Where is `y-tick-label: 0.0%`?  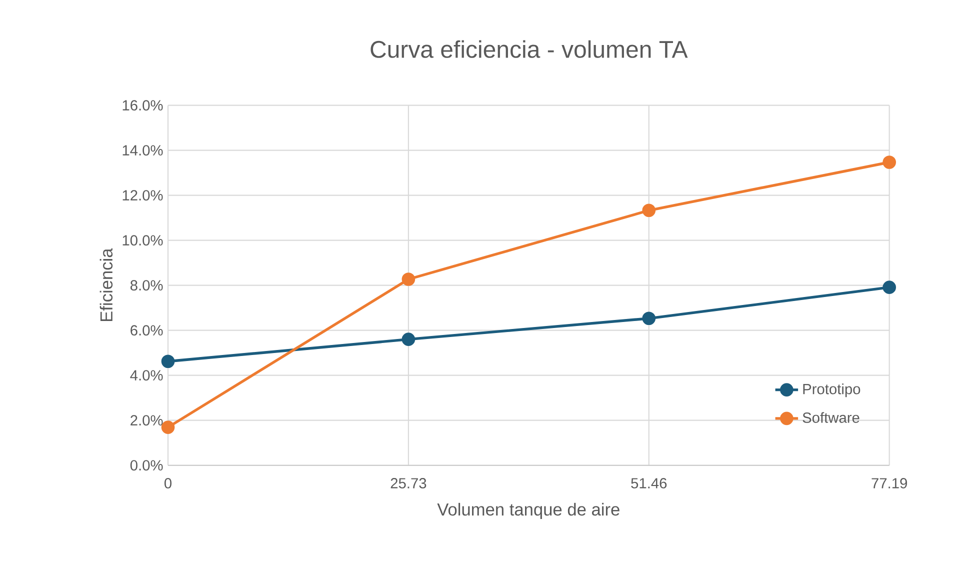
y-tick-label: 0.0% is located at coordinates (146, 465).